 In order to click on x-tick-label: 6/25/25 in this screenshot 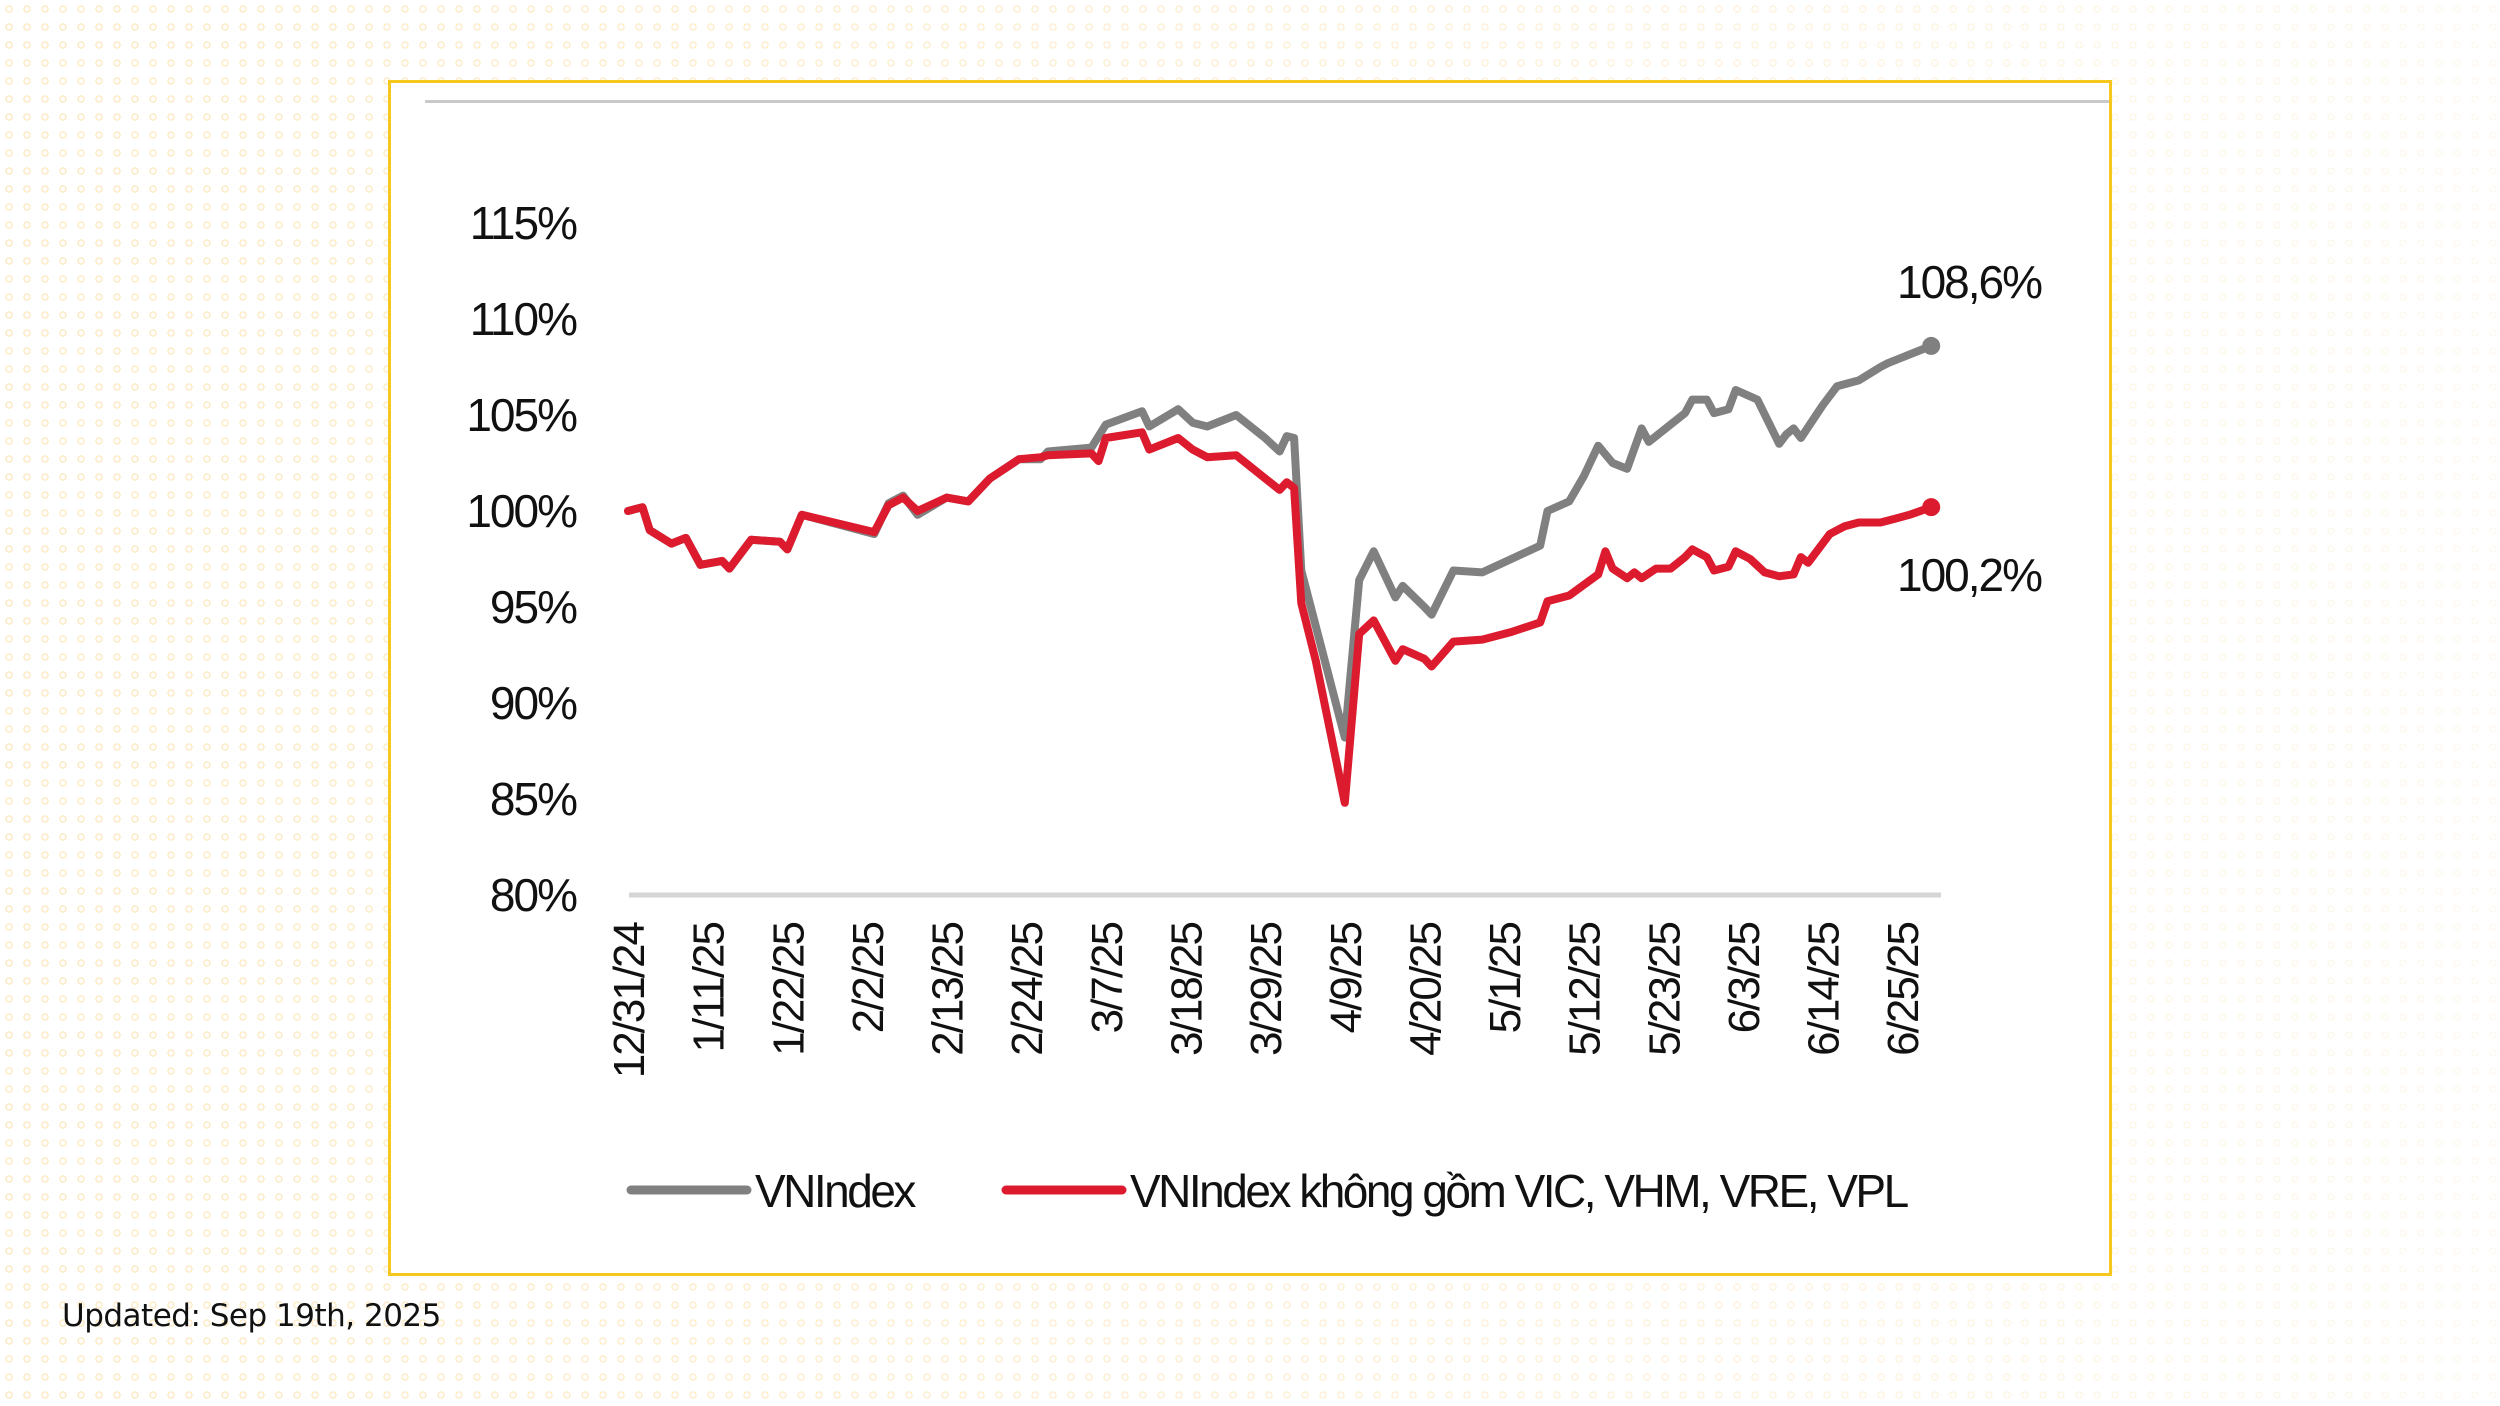, I will do `click(1903, 988)`.